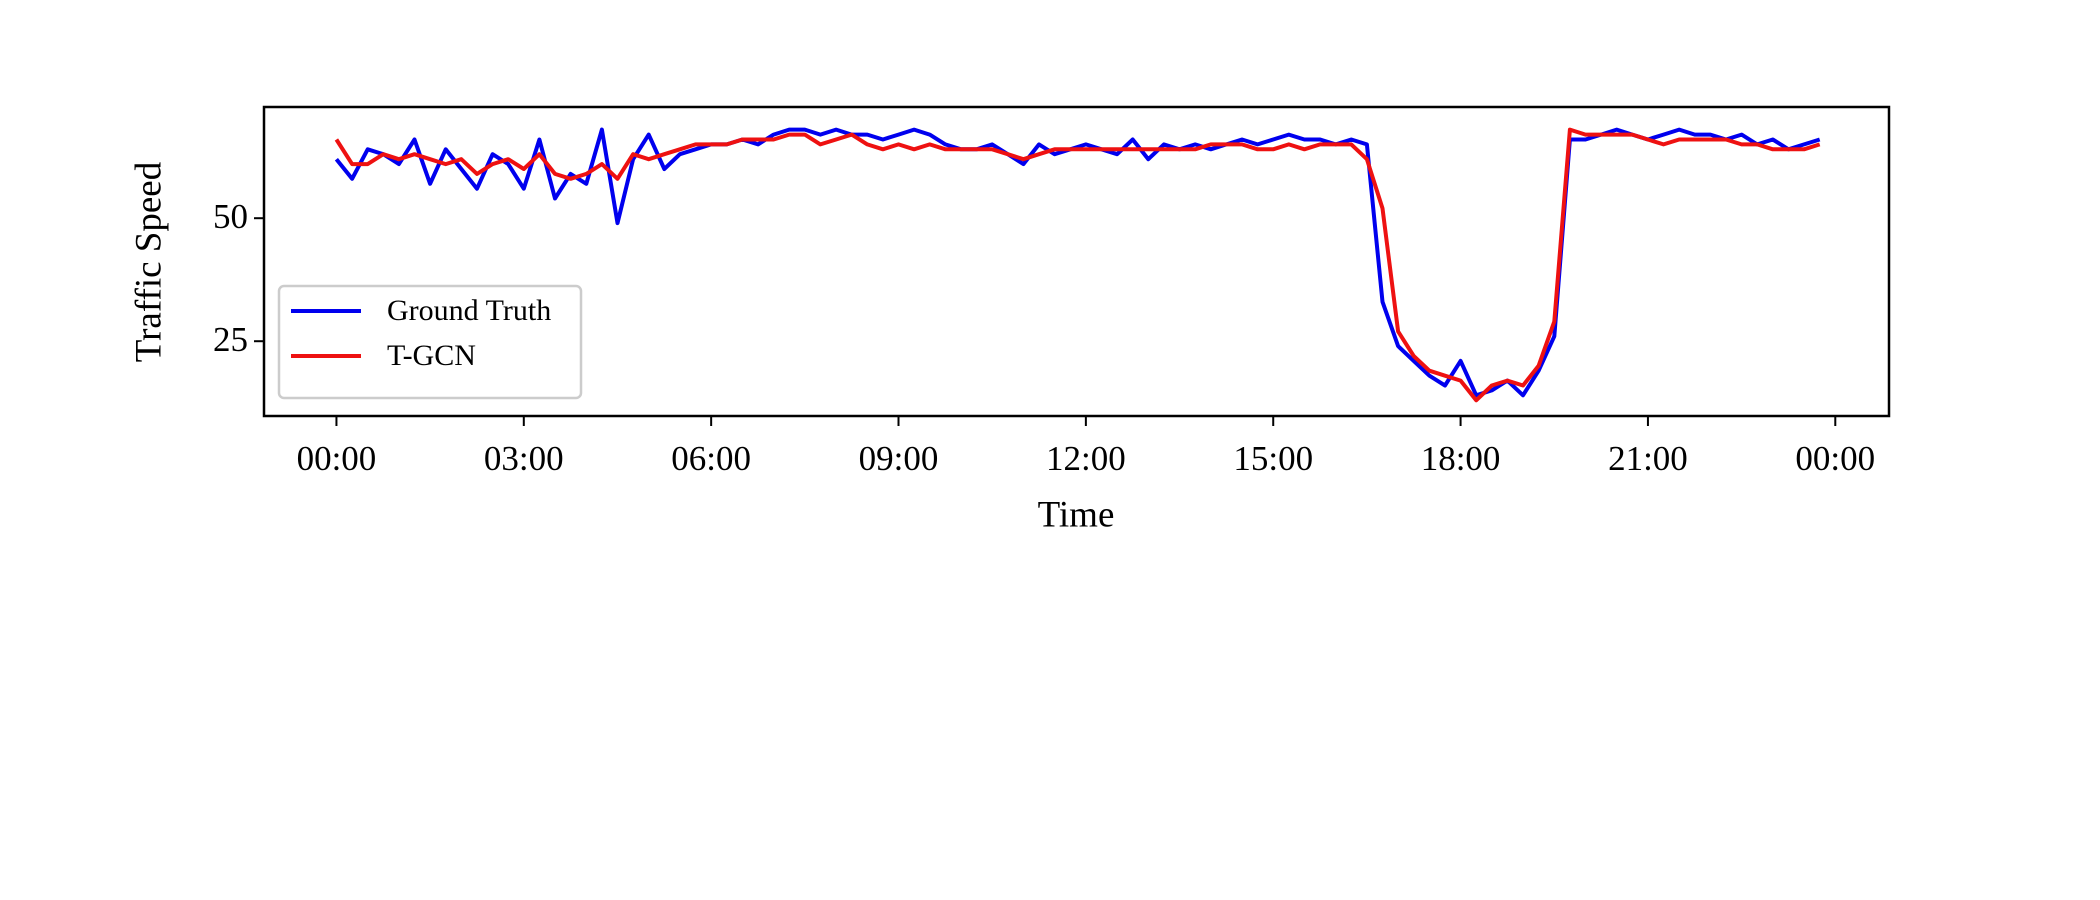 Image resolution: width=2100 pixels, height=900 pixels. Describe the element at coordinates (1273, 458) in the screenshot. I see `x-tick-label: 15:00` at that location.